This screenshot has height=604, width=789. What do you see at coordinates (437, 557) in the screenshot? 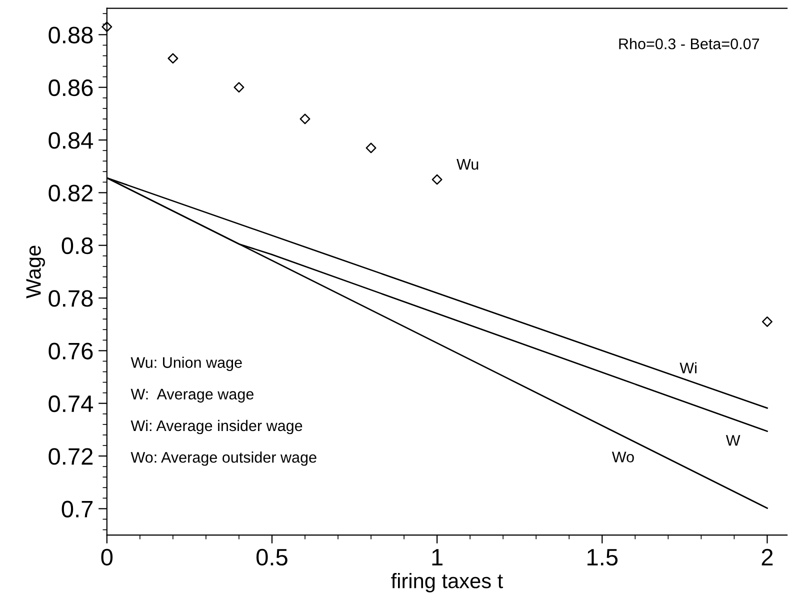
I see `x-tick-label: 1` at bounding box center [437, 557].